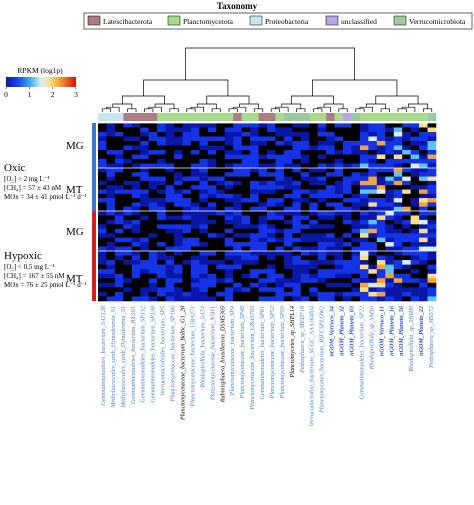  Describe the element at coordinates (343, 110) in the screenshot. I see `dendrogram-branch` at that location.